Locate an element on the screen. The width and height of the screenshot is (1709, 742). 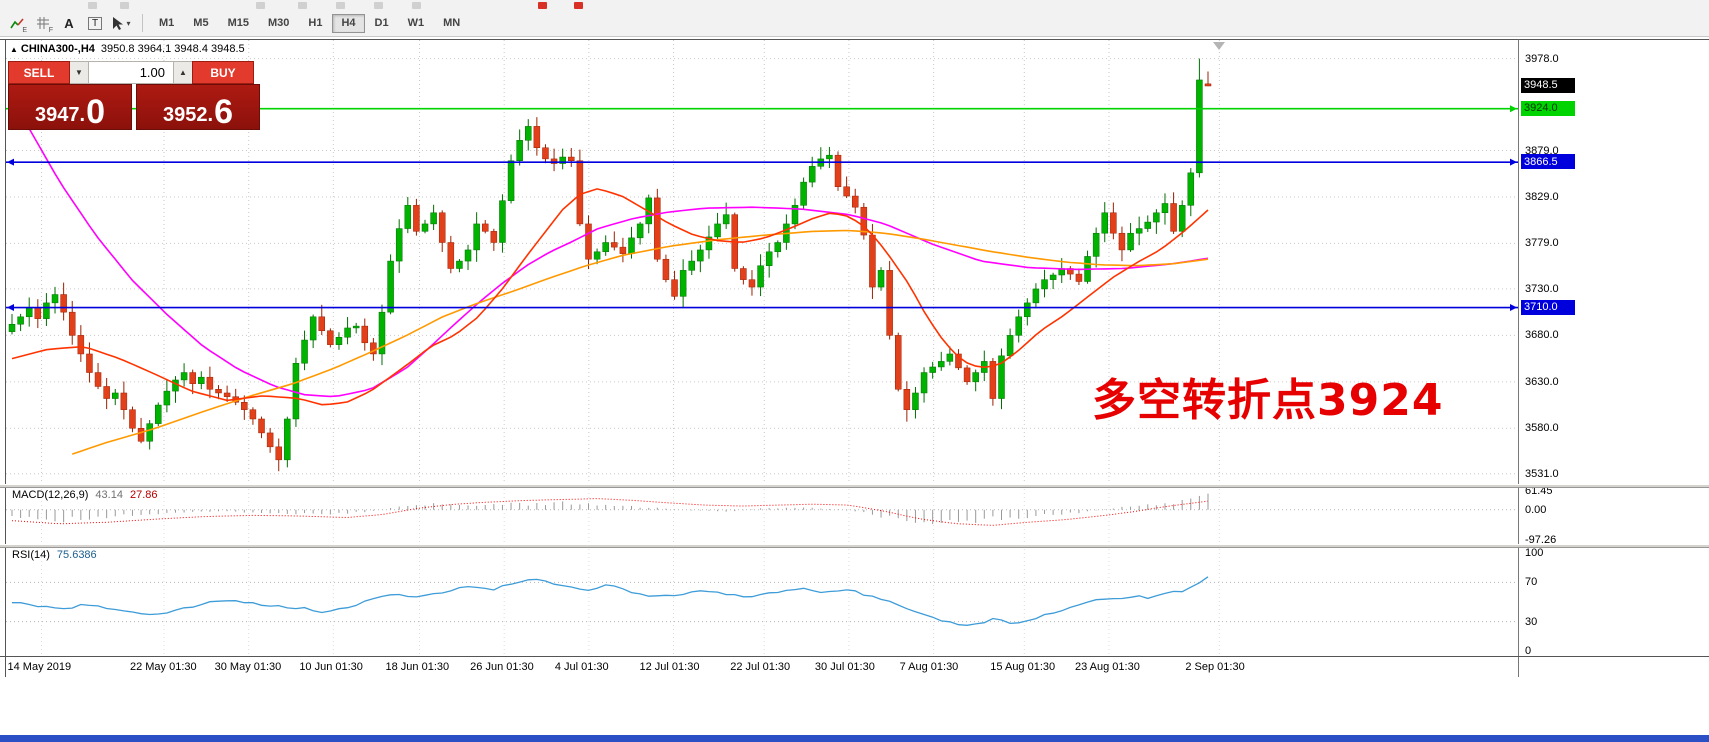
macd-tick-label: -97.26 is located at coordinates (1541, 540).